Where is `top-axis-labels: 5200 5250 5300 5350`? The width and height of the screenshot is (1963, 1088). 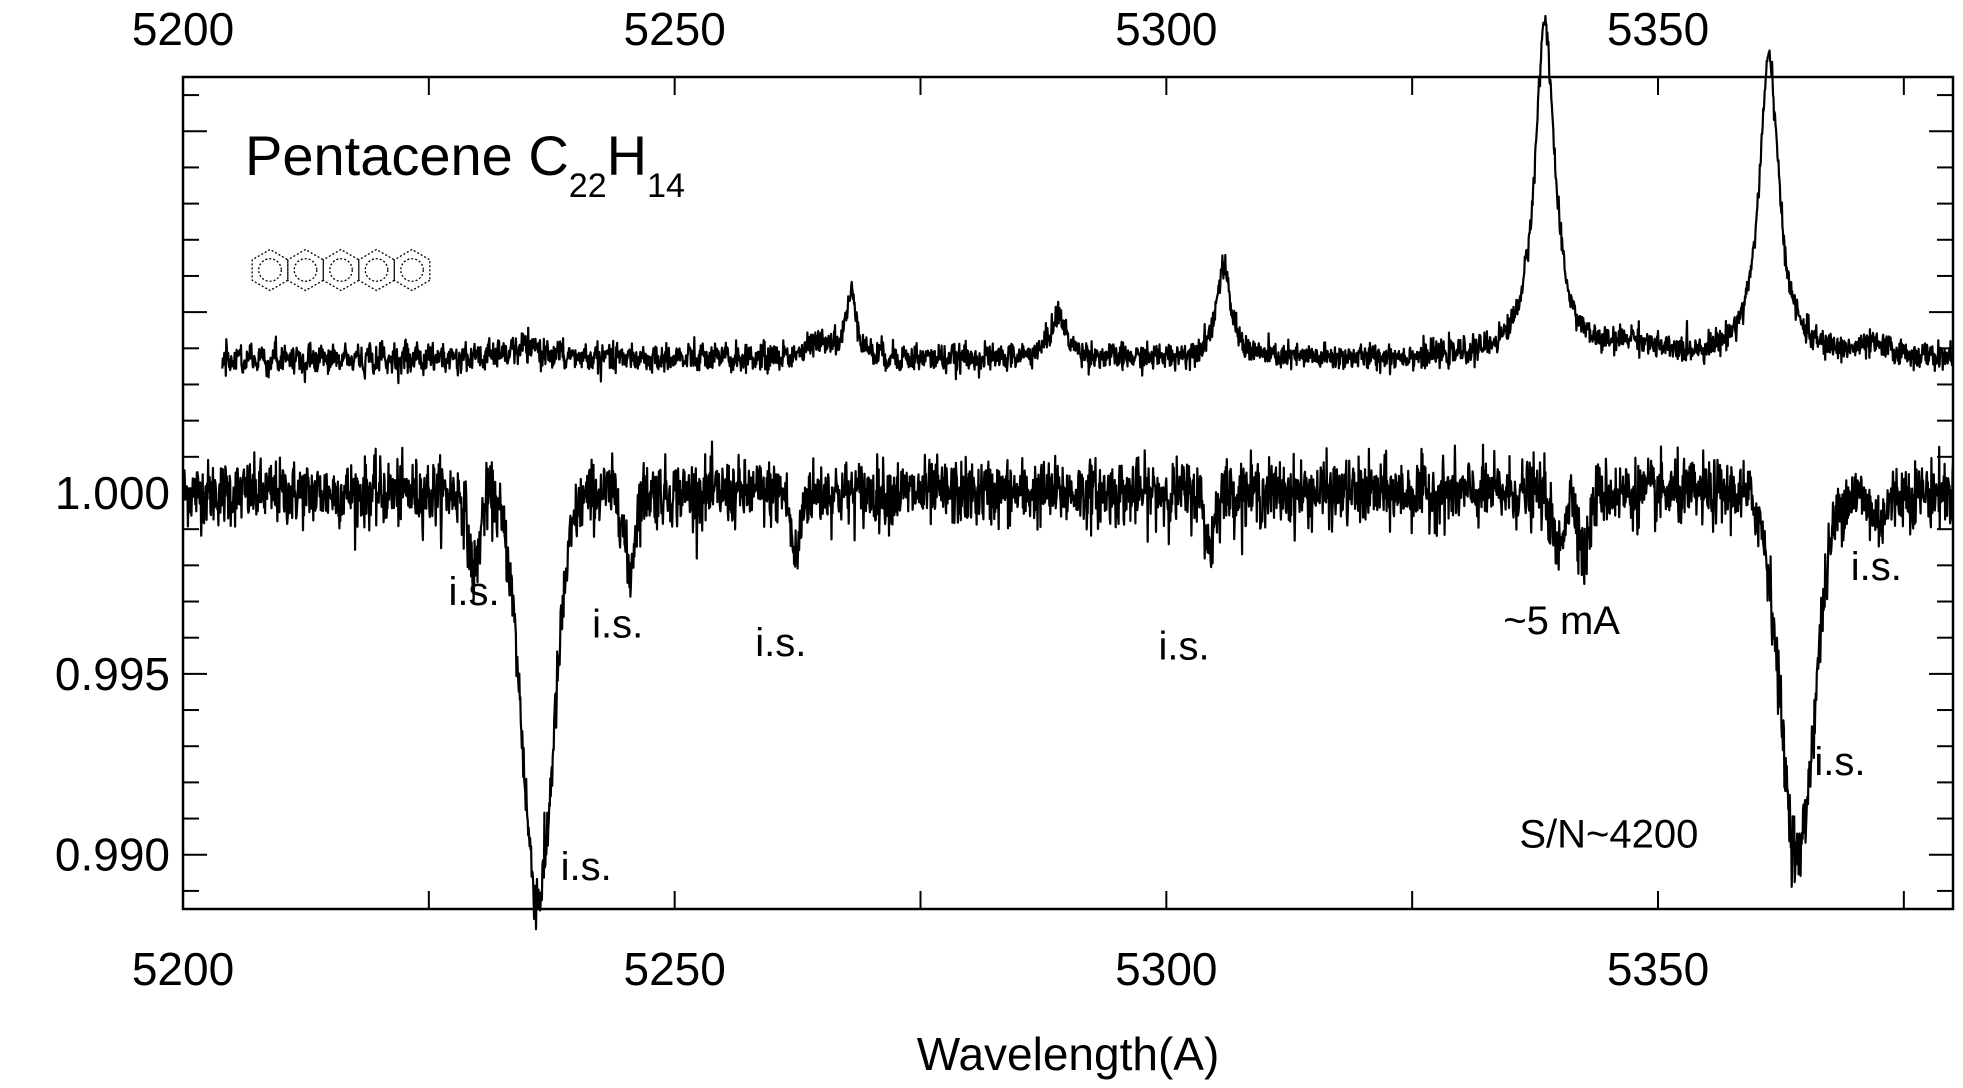 top-axis-labels: 5200 5250 5300 5350 is located at coordinates (920, 29).